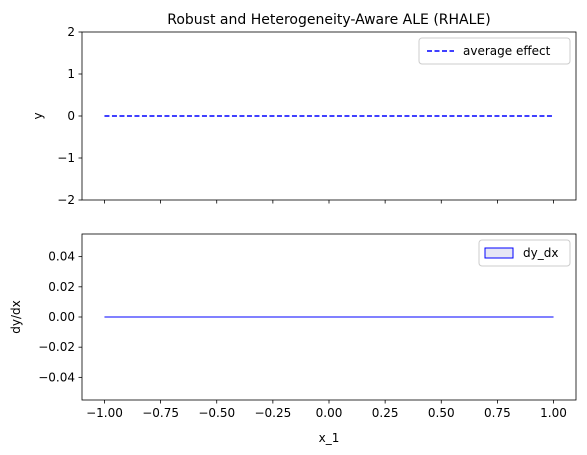  Describe the element at coordinates (272, 413) in the screenshot. I see `x-tick-label: −0.25` at that location.